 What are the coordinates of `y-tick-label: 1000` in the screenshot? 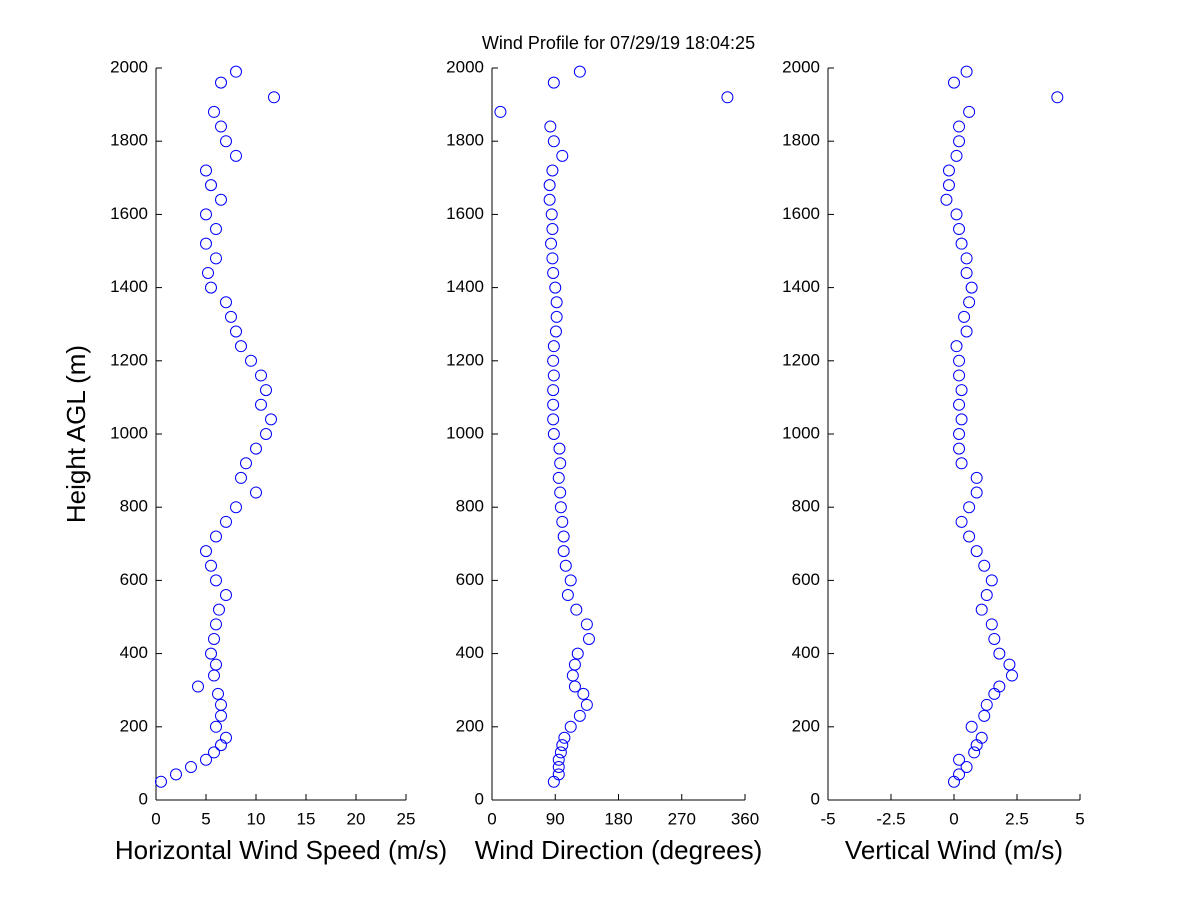 It's located at (465, 432).